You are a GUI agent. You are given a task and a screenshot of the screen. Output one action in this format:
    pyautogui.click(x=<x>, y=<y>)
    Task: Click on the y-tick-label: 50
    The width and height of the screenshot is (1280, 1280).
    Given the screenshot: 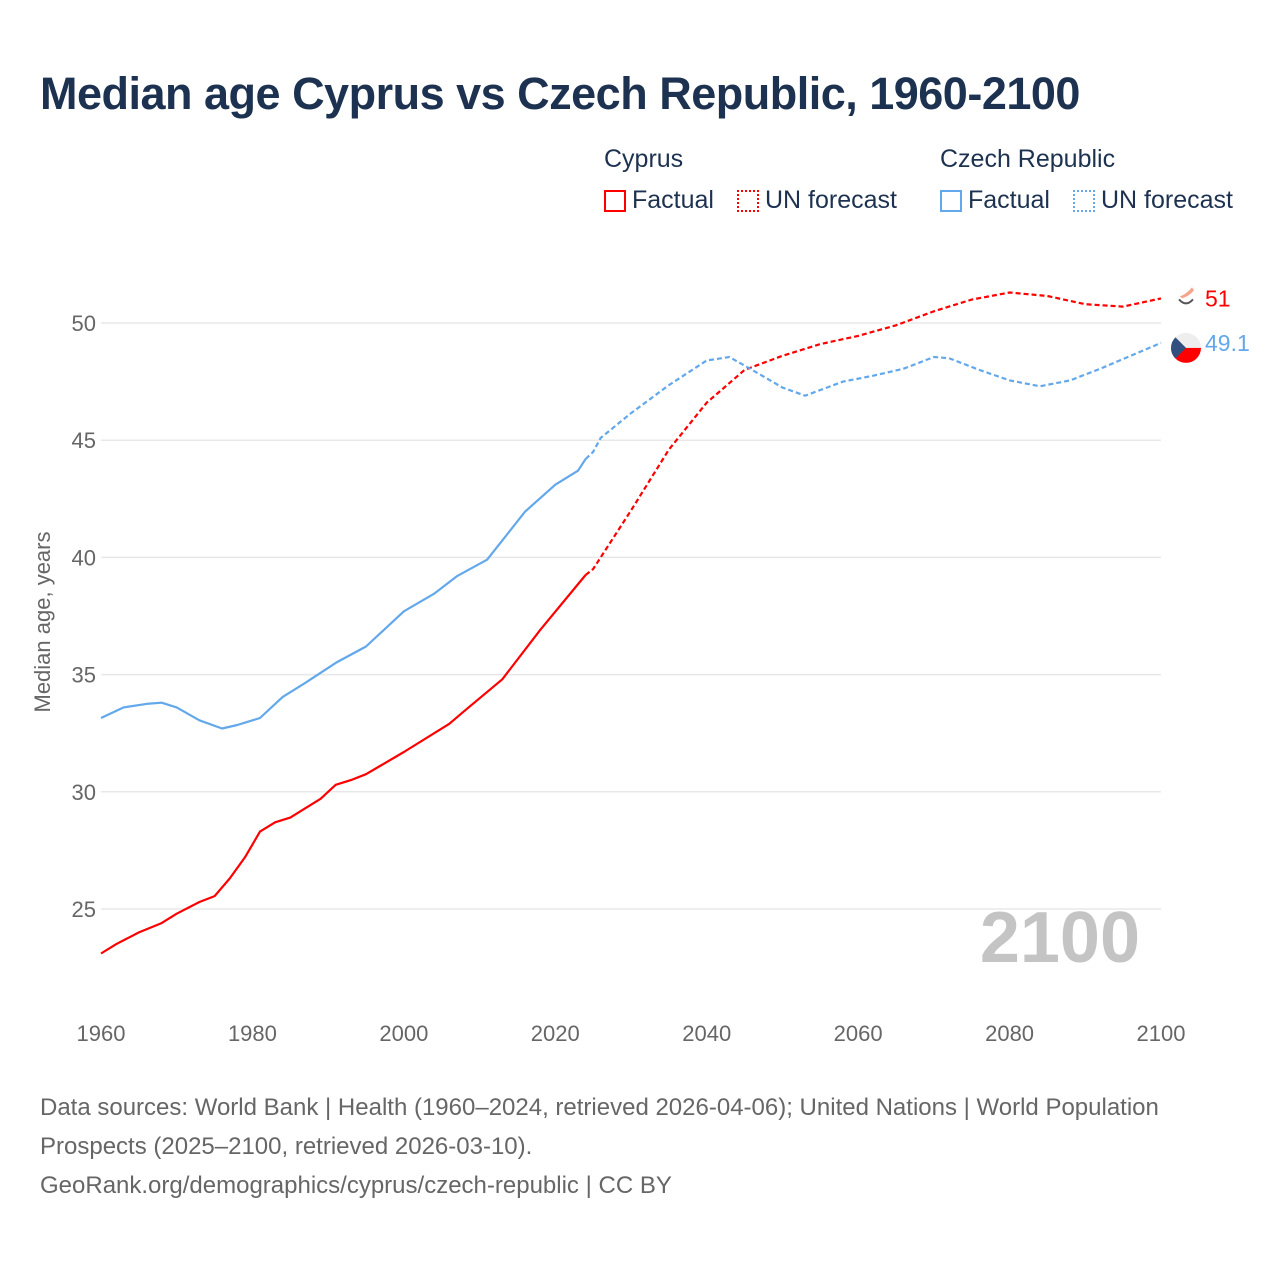 What is the action you would take?
    pyautogui.click(x=84, y=323)
    